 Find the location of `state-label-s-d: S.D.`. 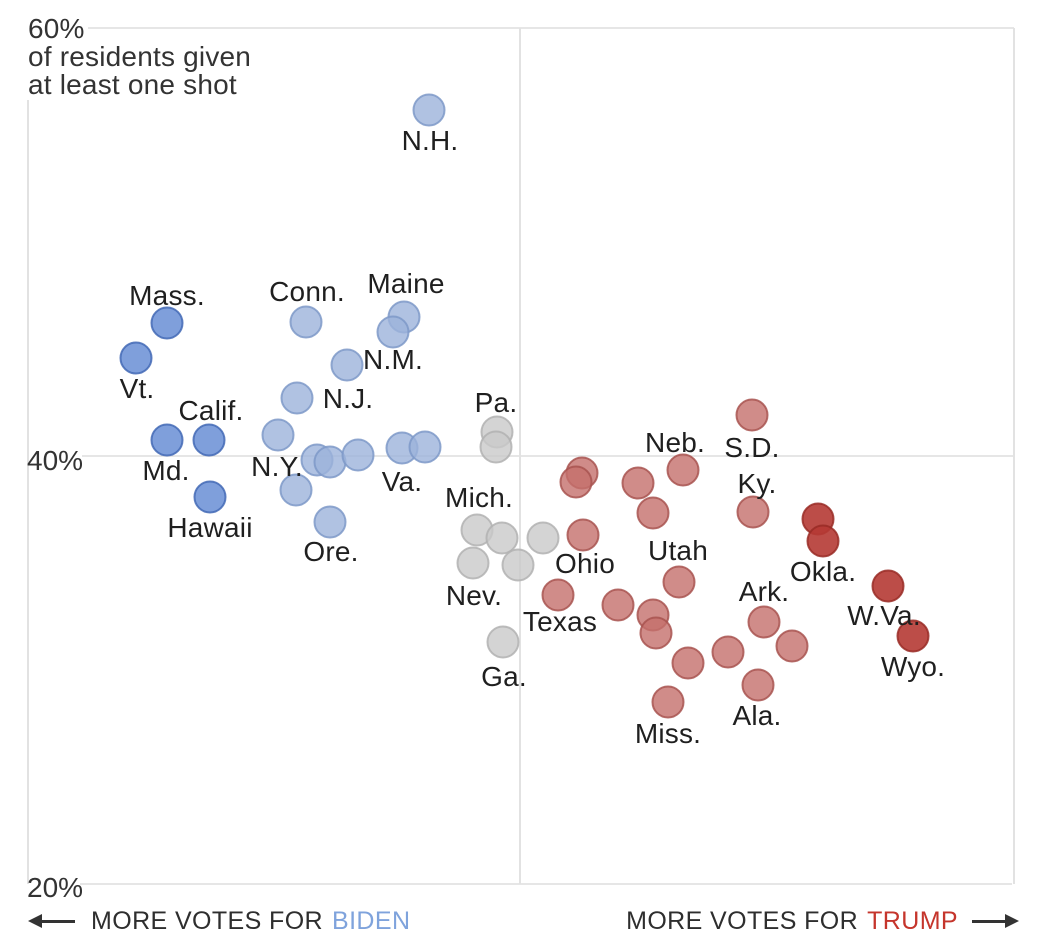

state-label-s-d: S.D. is located at coordinates (752, 447).